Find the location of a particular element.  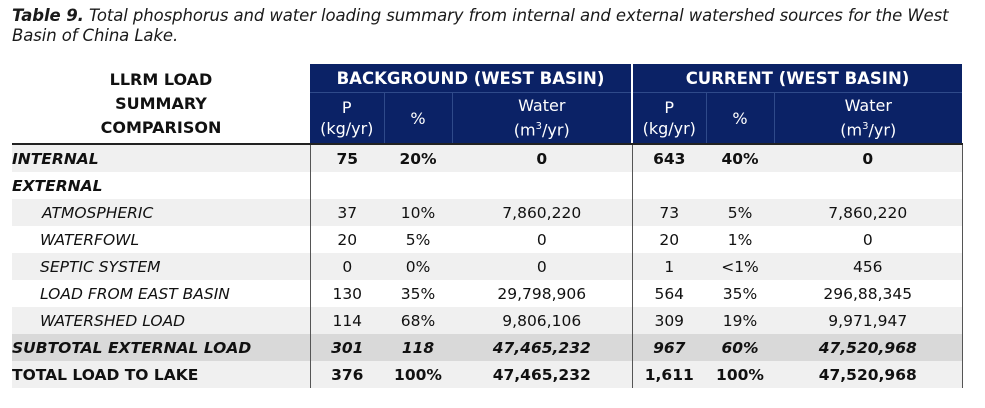

cur-pct: 40% is located at coordinates (740, 158).